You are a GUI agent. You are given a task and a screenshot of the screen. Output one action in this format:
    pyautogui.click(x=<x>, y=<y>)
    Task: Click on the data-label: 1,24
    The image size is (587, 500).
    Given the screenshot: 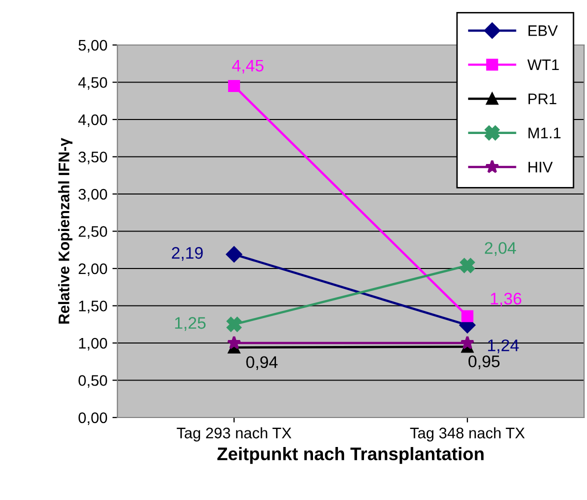 What is the action you would take?
    pyautogui.click(x=503, y=346)
    